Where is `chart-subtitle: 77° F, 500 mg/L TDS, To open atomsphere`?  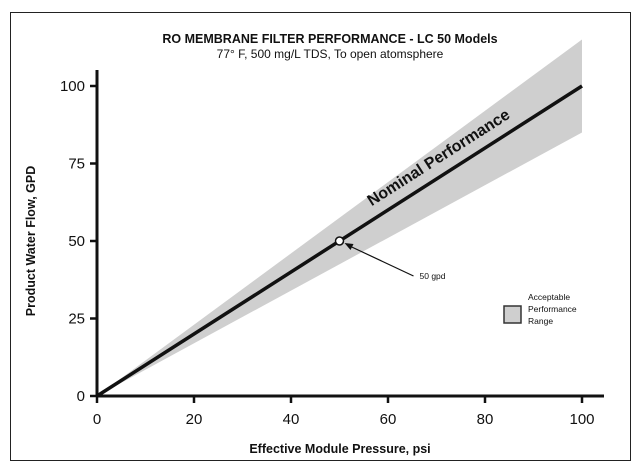
chart-subtitle: 77° F, 500 mg/L TDS, To open atomsphere is located at coordinates (330, 54).